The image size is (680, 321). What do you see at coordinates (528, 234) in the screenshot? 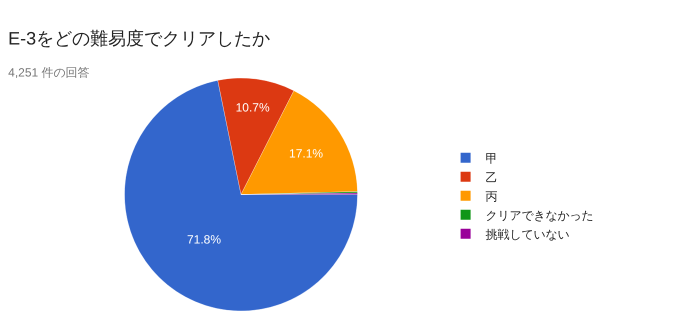
I see `legend-label: 挑戦していない` at bounding box center [528, 234].